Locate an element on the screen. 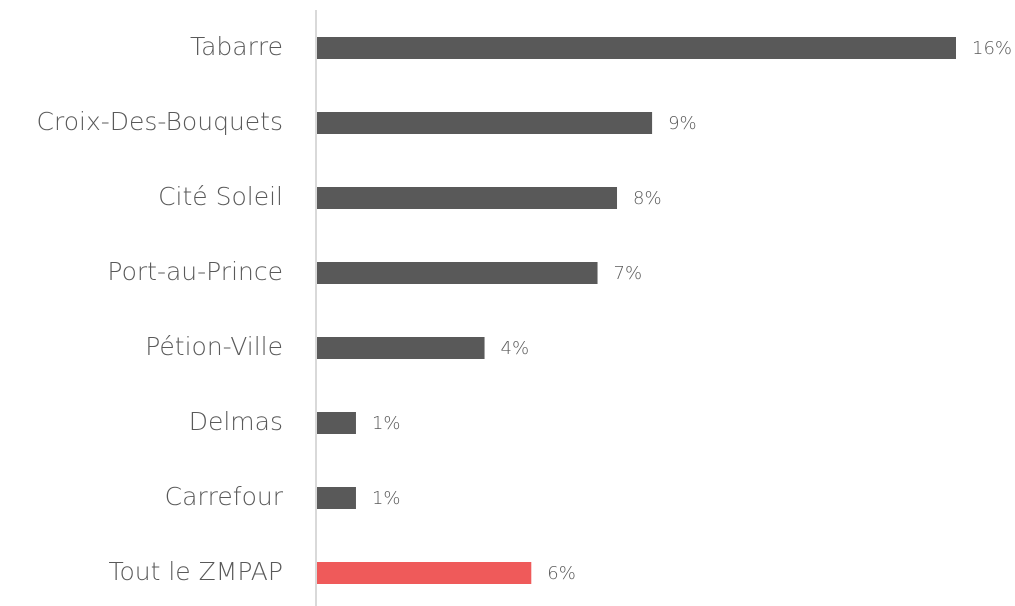 The width and height of the screenshot is (1015, 606). data-label: 9% is located at coordinates (682, 123).